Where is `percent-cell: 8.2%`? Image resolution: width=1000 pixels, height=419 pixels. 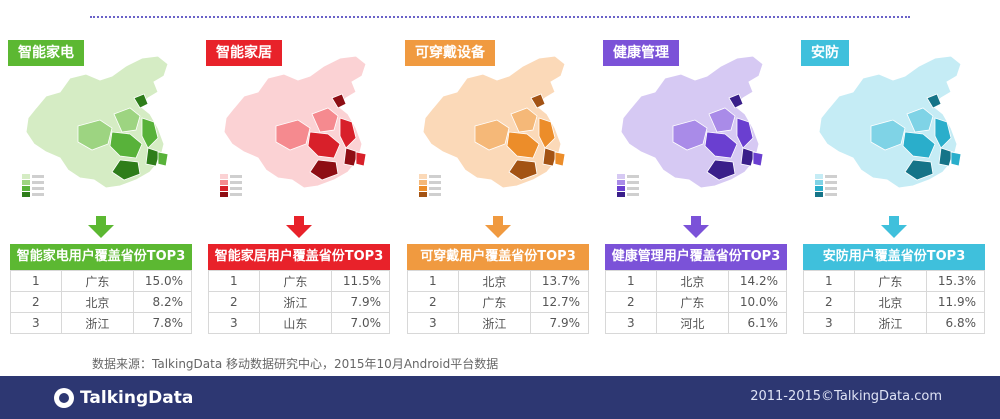
percent-cell: 8.2% is located at coordinates (162, 302).